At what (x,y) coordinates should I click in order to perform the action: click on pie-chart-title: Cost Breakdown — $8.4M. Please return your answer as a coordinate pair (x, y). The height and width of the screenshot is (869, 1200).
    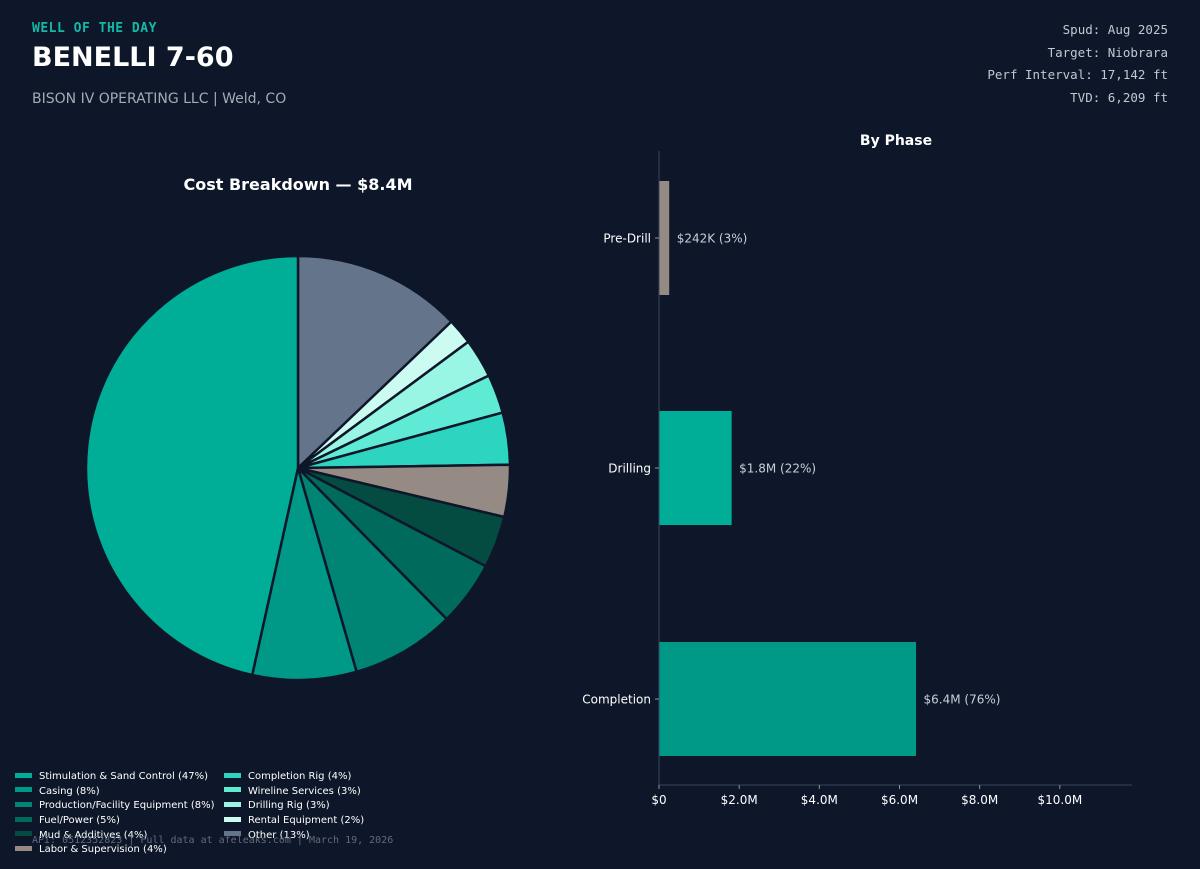
    Looking at the image, I should click on (298, 184).